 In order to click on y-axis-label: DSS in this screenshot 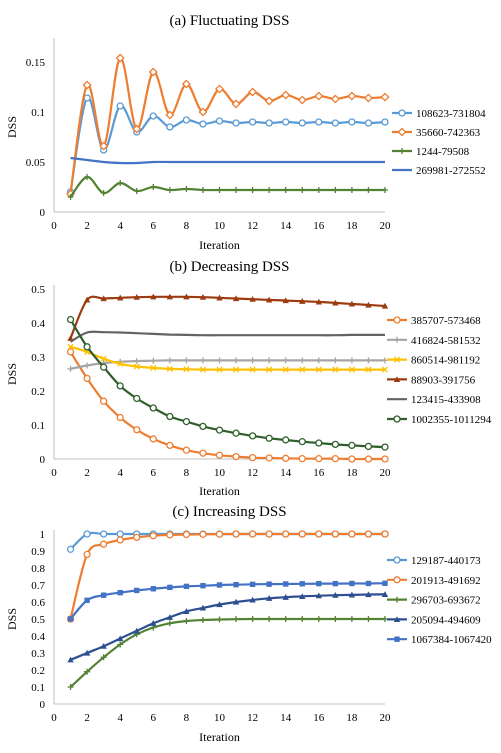, I will do `click(12, 619)`.